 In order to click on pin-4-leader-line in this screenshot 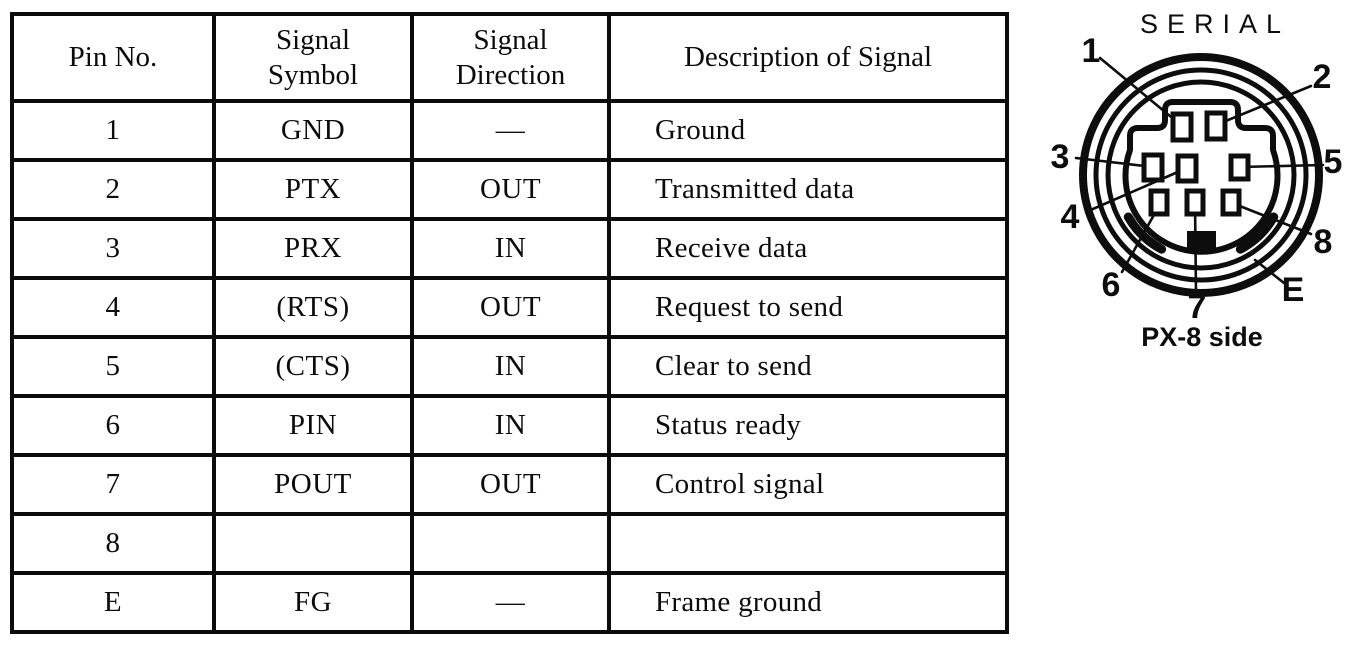, I will do `click(1136, 190)`.